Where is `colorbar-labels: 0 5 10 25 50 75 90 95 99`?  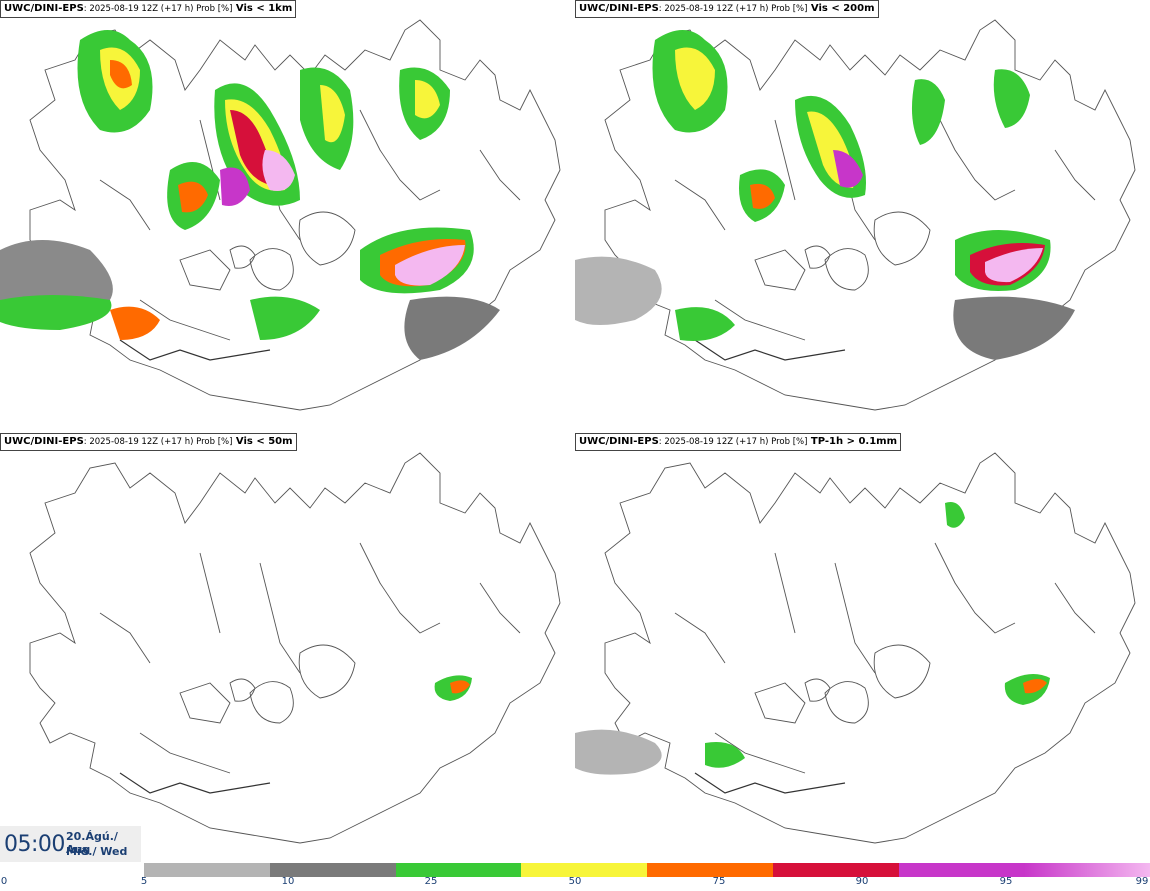 colorbar-labels: 0 5 10 25 50 75 90 95 99 is located at coordinates (575, 883).